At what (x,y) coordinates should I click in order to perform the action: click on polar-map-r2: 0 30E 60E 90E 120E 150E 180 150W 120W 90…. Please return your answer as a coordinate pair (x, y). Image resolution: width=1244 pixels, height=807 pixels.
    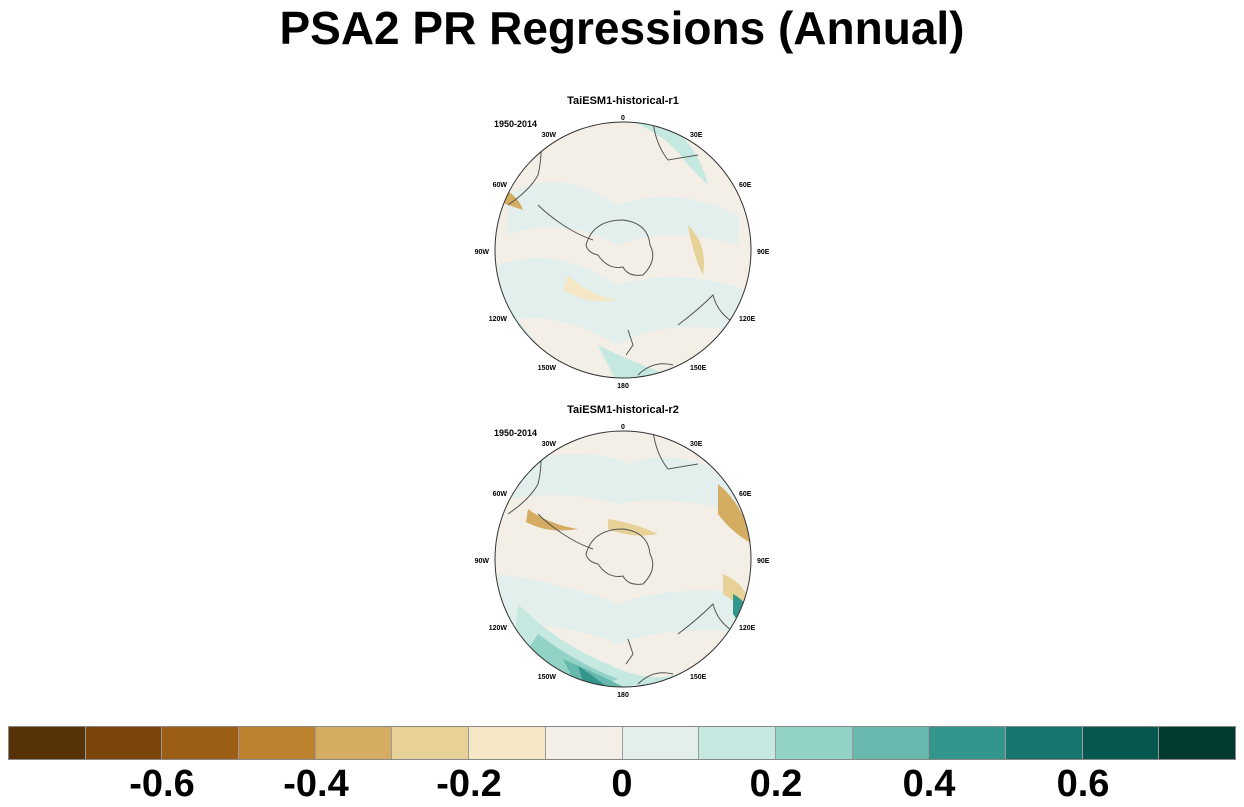
    Looking at the image, I should click on (622, 561).